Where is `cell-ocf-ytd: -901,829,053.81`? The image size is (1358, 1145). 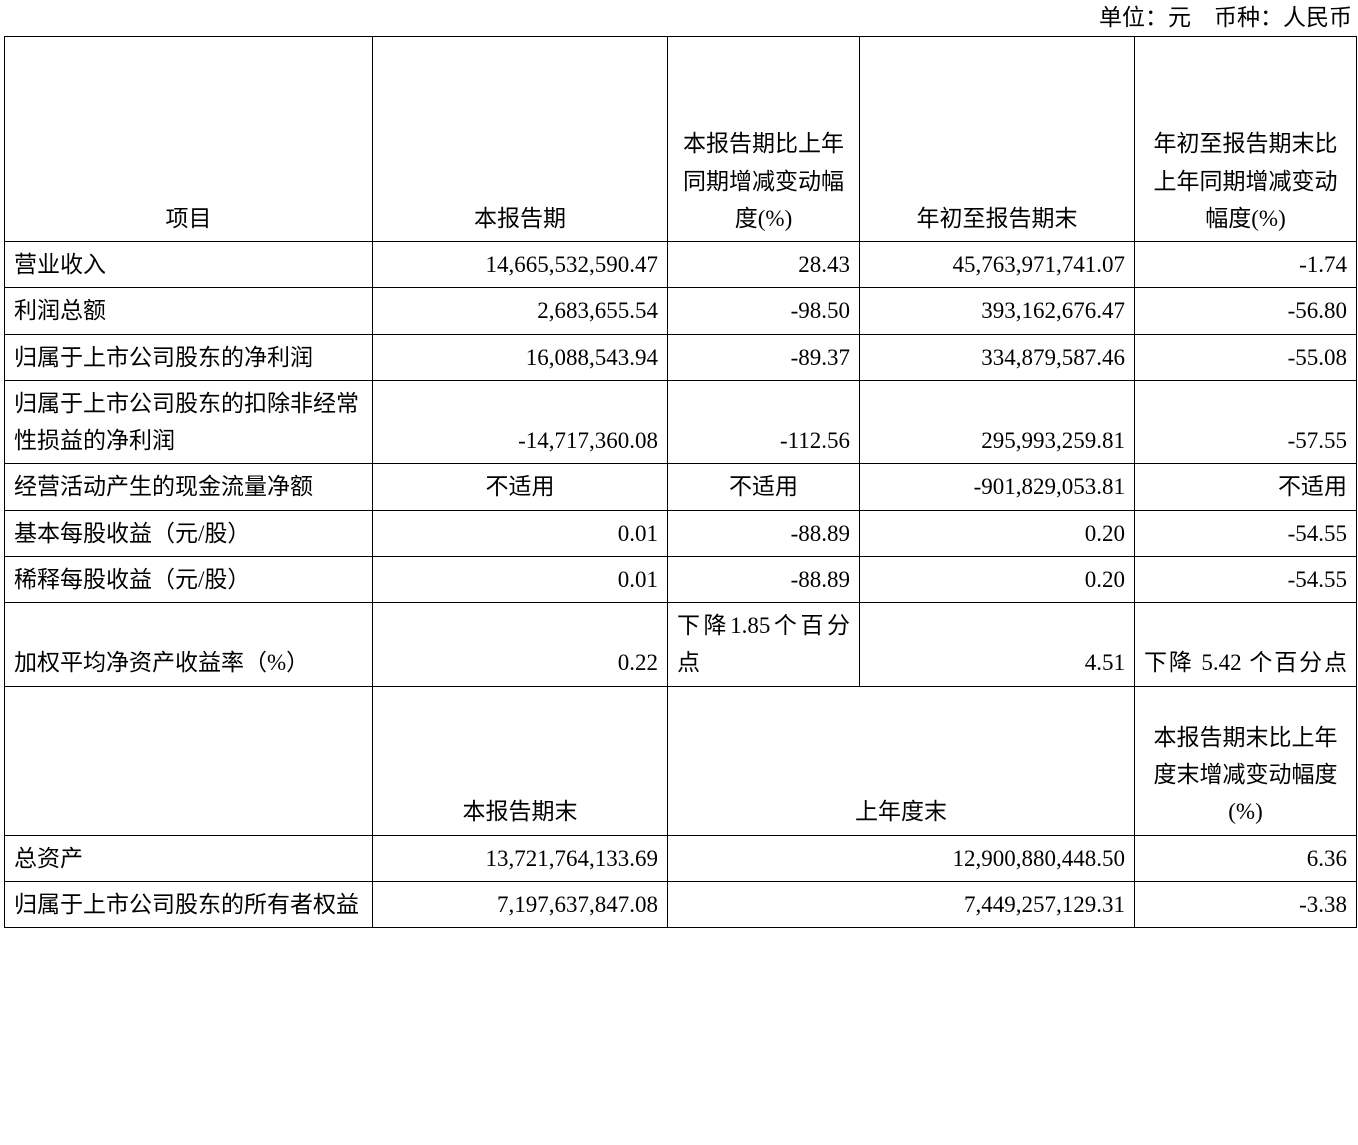
cell-ocf-ytd: -901,829,053.81 is located at coordinates (997, 487).